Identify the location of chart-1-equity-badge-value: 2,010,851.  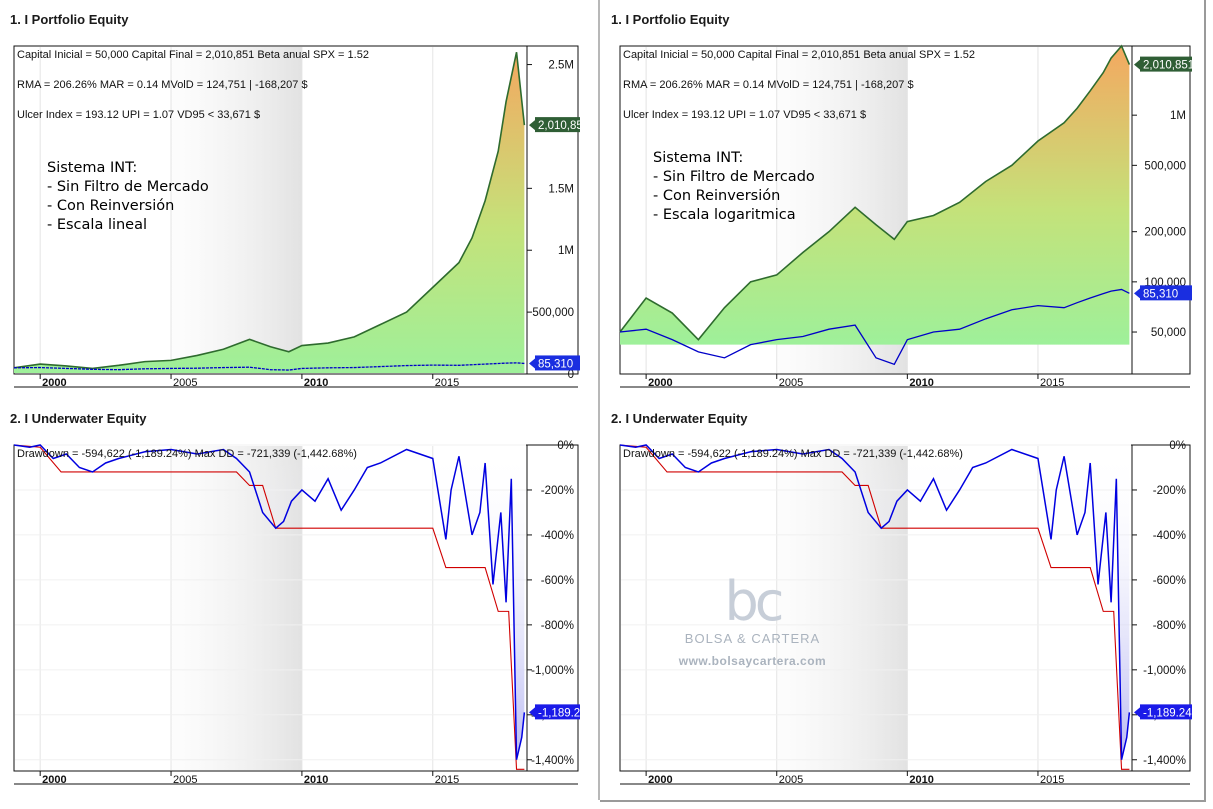
(1168, 66).